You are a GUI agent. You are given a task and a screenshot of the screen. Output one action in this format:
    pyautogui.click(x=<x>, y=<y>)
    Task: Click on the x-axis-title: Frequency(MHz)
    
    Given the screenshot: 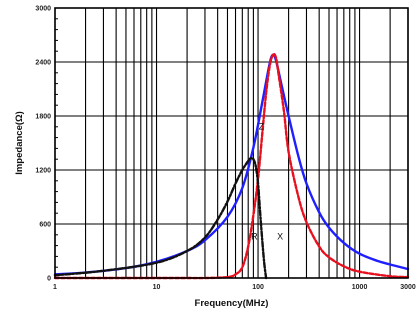 What is the action you would take?
    pyautogui.click(x=232, y=303)
    